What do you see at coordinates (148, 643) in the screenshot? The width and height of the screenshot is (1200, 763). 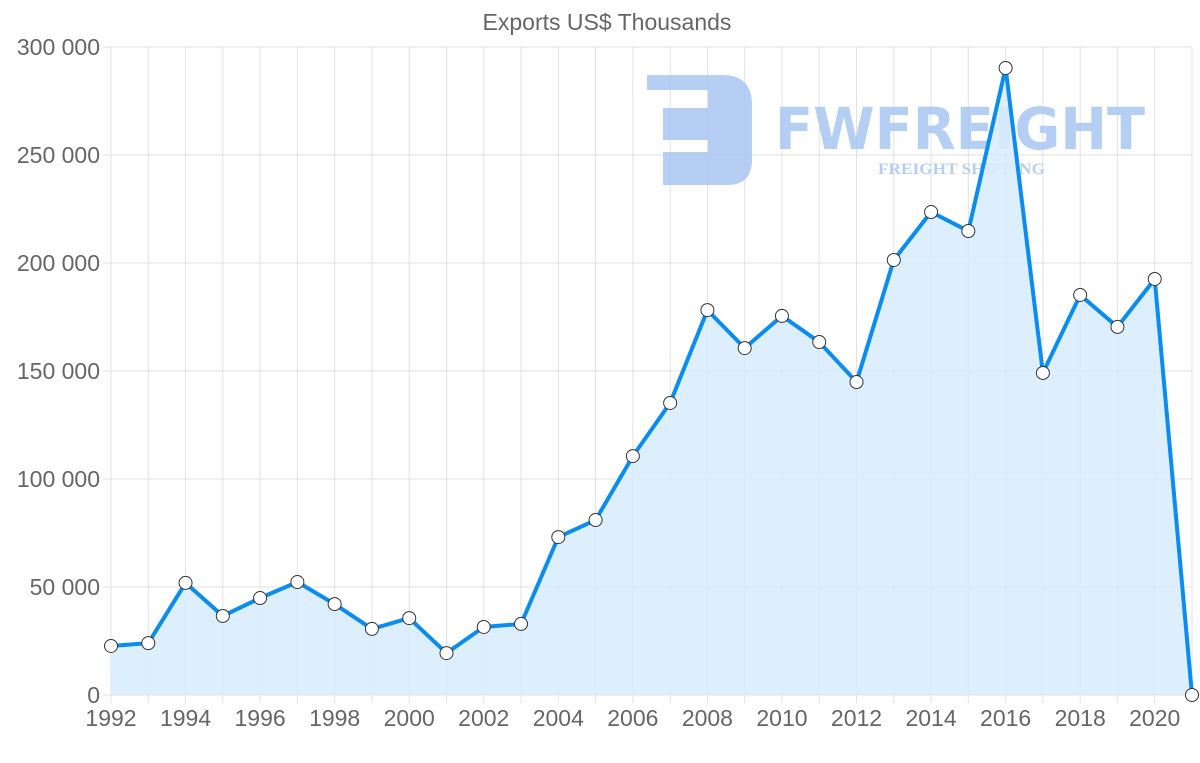 I see `data-point-1993` at bounding box center [148, 643].